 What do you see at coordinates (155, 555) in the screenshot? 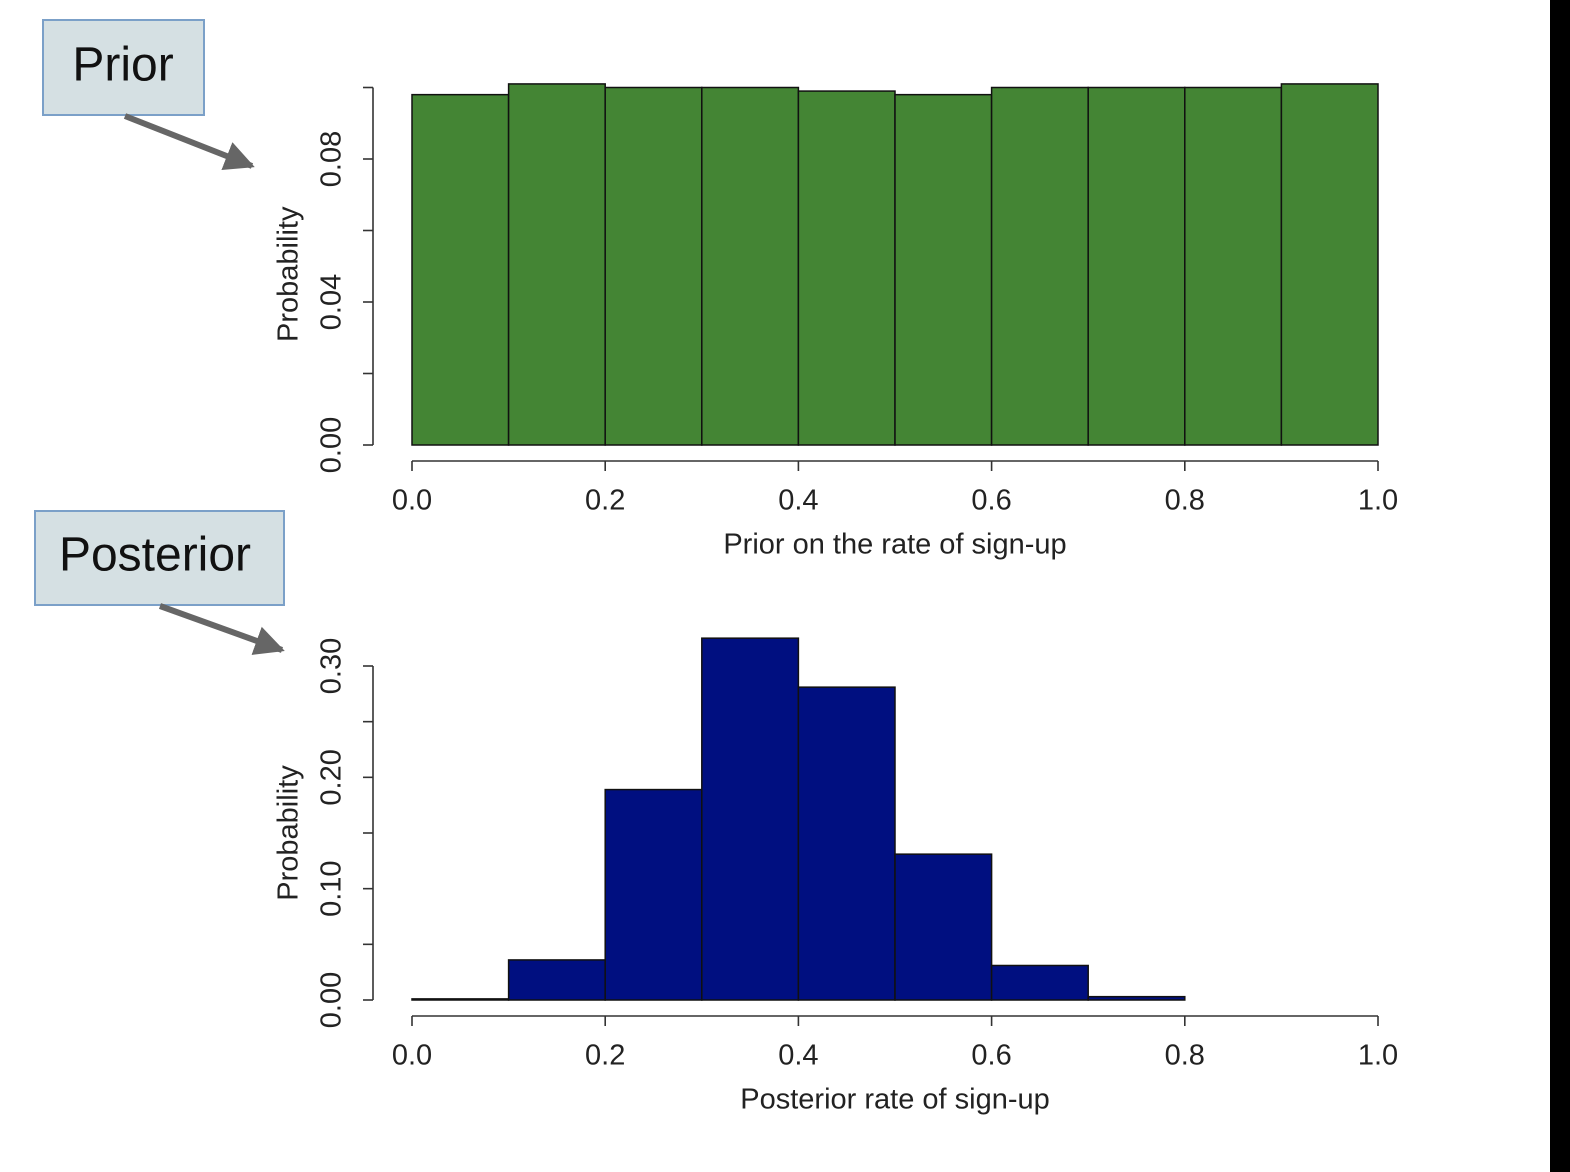
I see `annotation: Posterior` at bounding box center [155, 555].